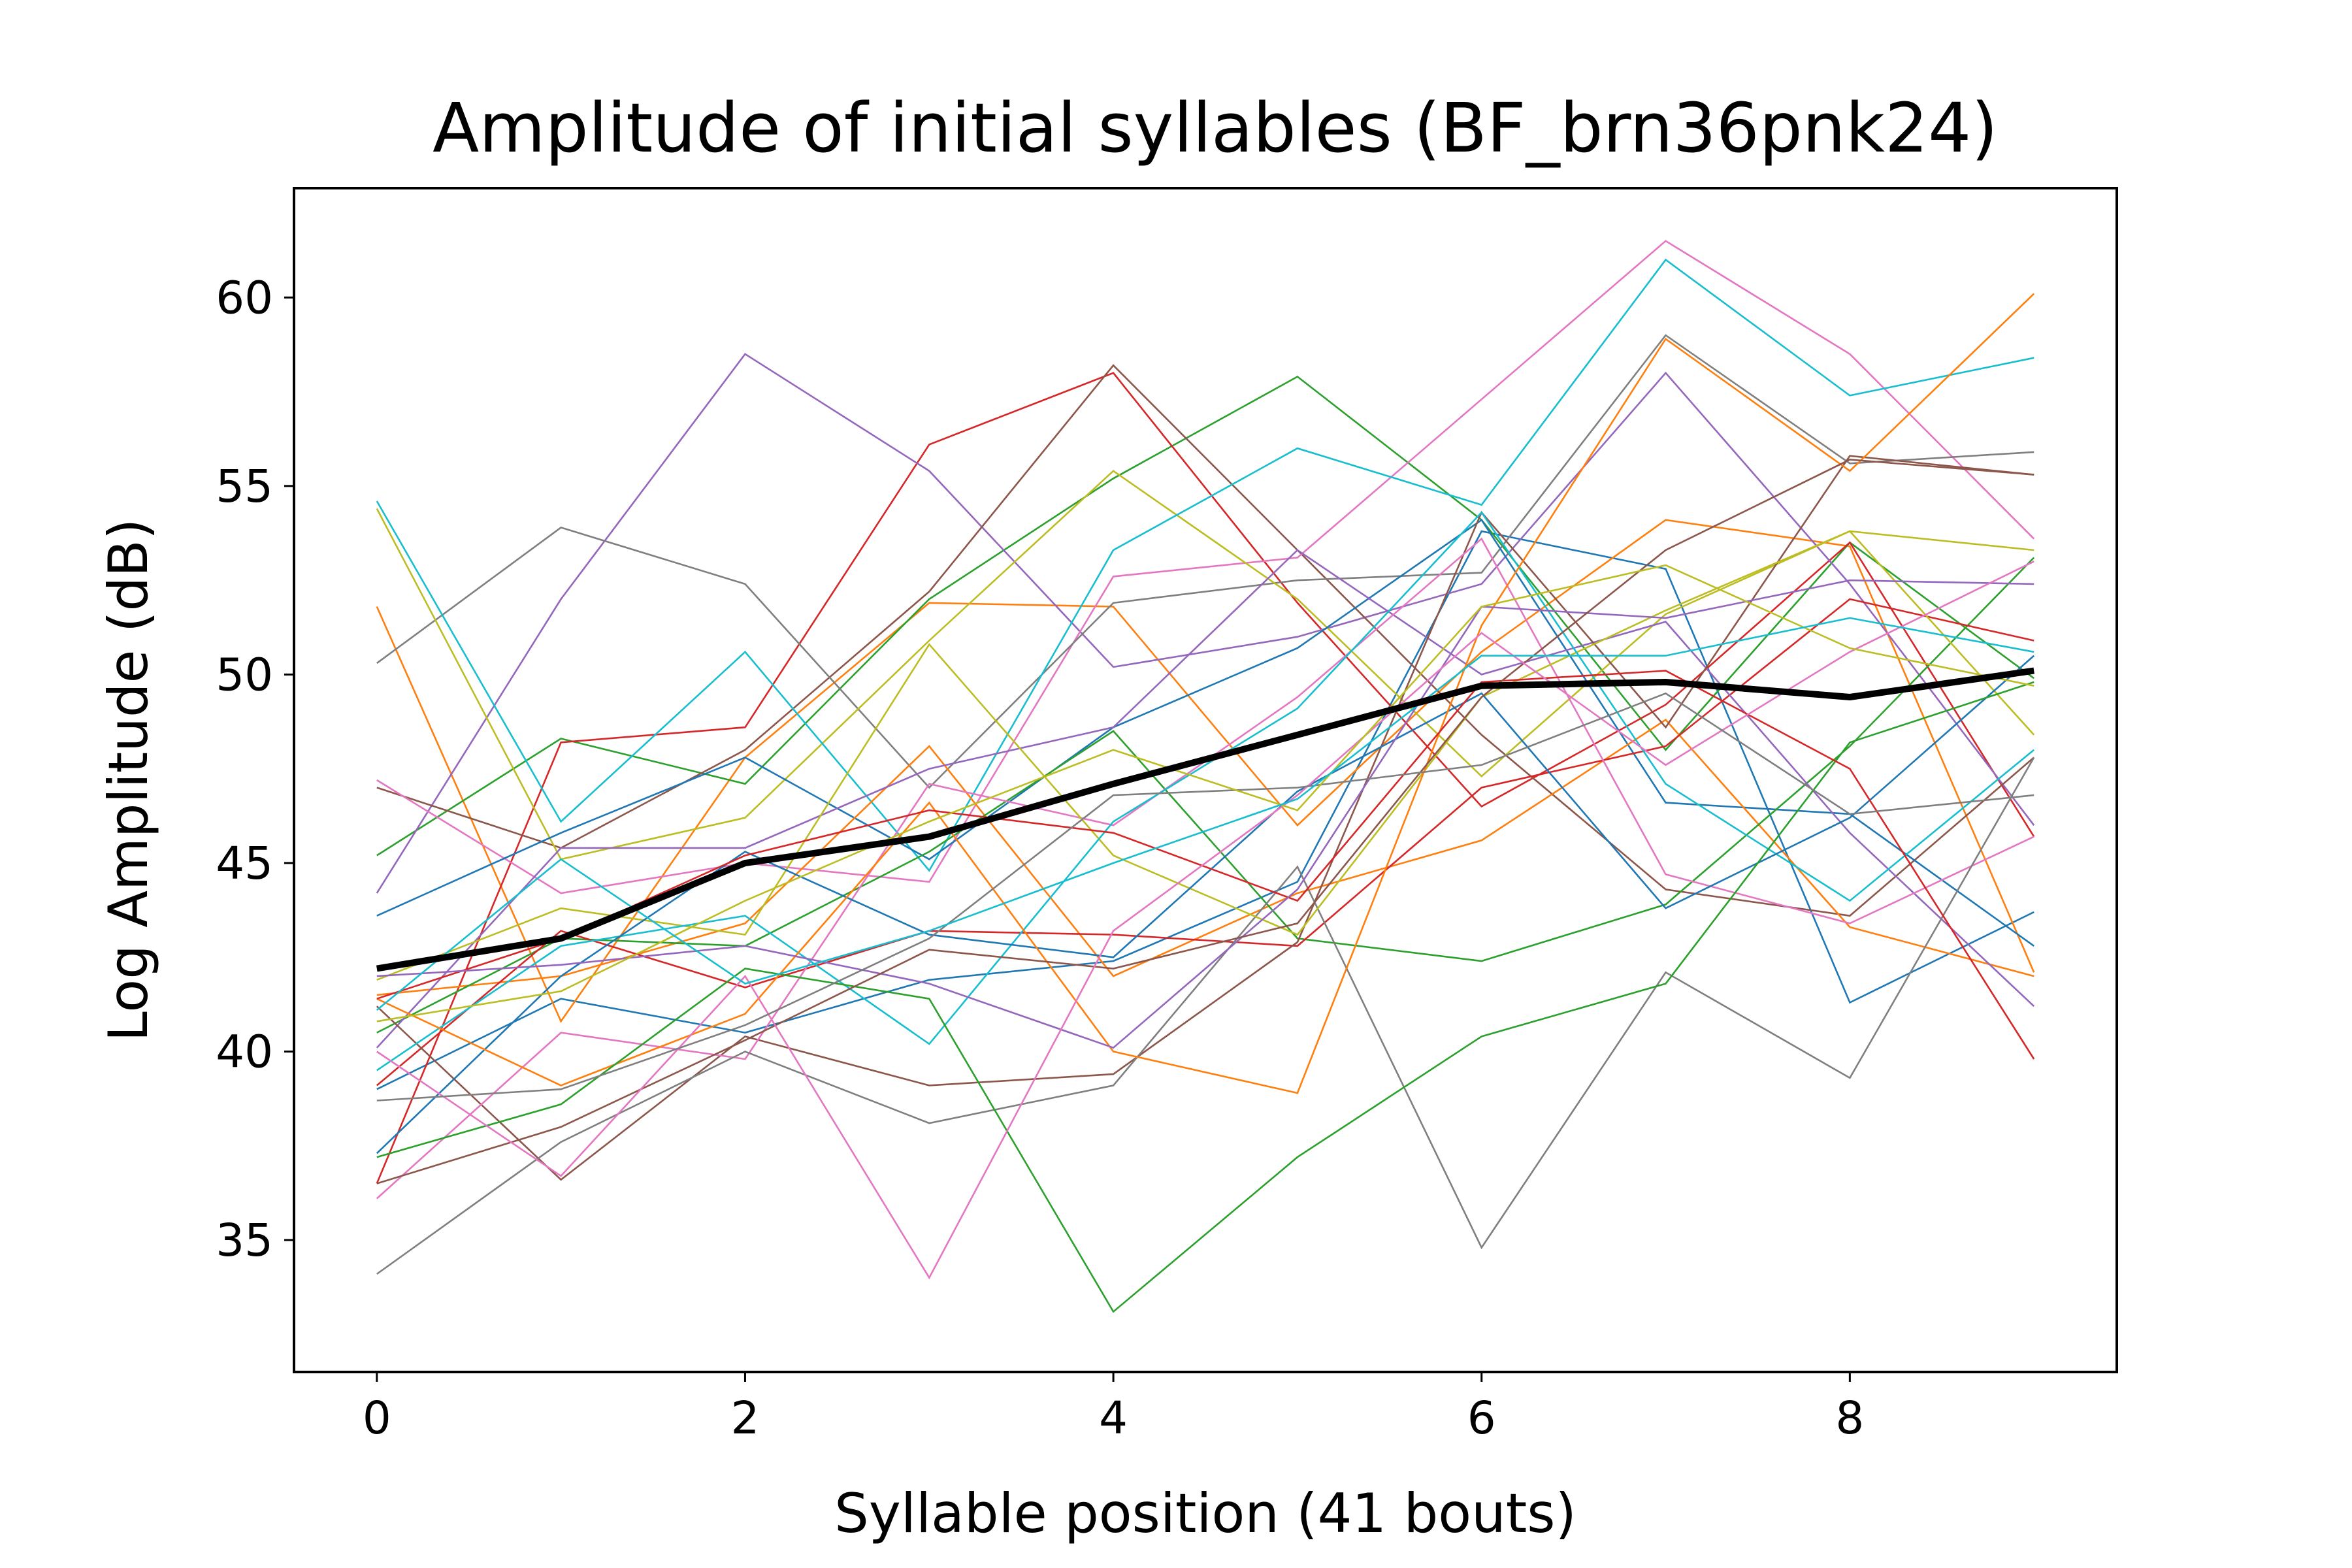 The image size is (2352, 1568). What do you see at coordinates (244, 298) in the screenshot?
I see `y-tick-label: 60` at bounding box center [244, 298].